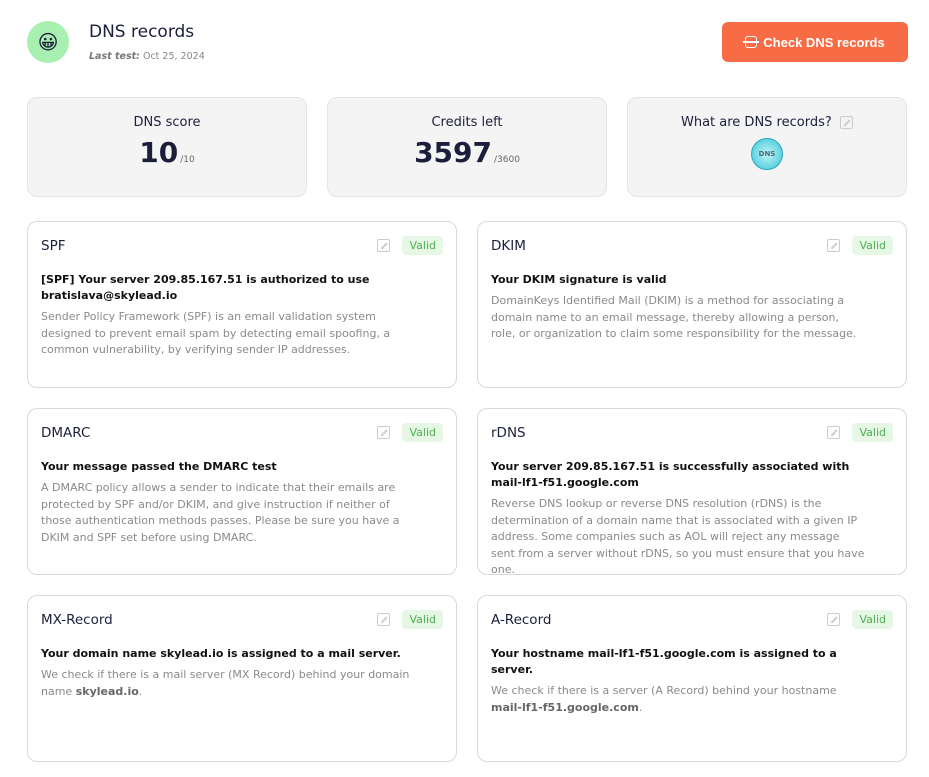 This screenshot has height=777, width=929. I want to click on dns-globe-icon: DNS, so click(767, 154).